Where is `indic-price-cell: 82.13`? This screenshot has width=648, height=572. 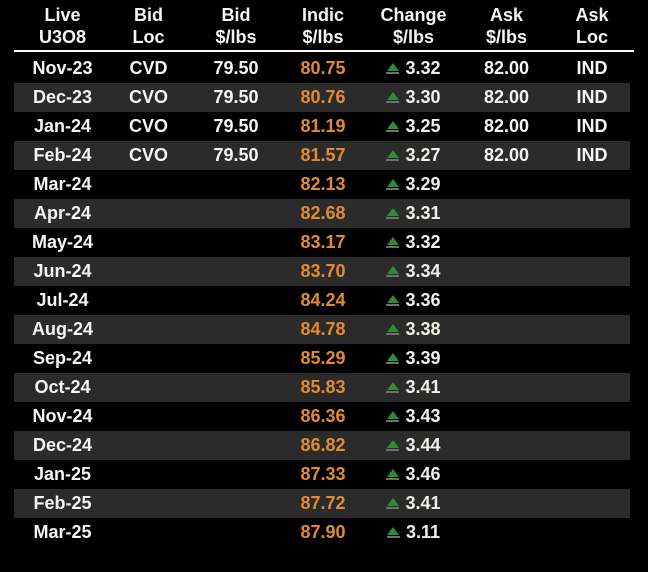
indic-price-cell: 82.13 is located at coordinates (323, 184).